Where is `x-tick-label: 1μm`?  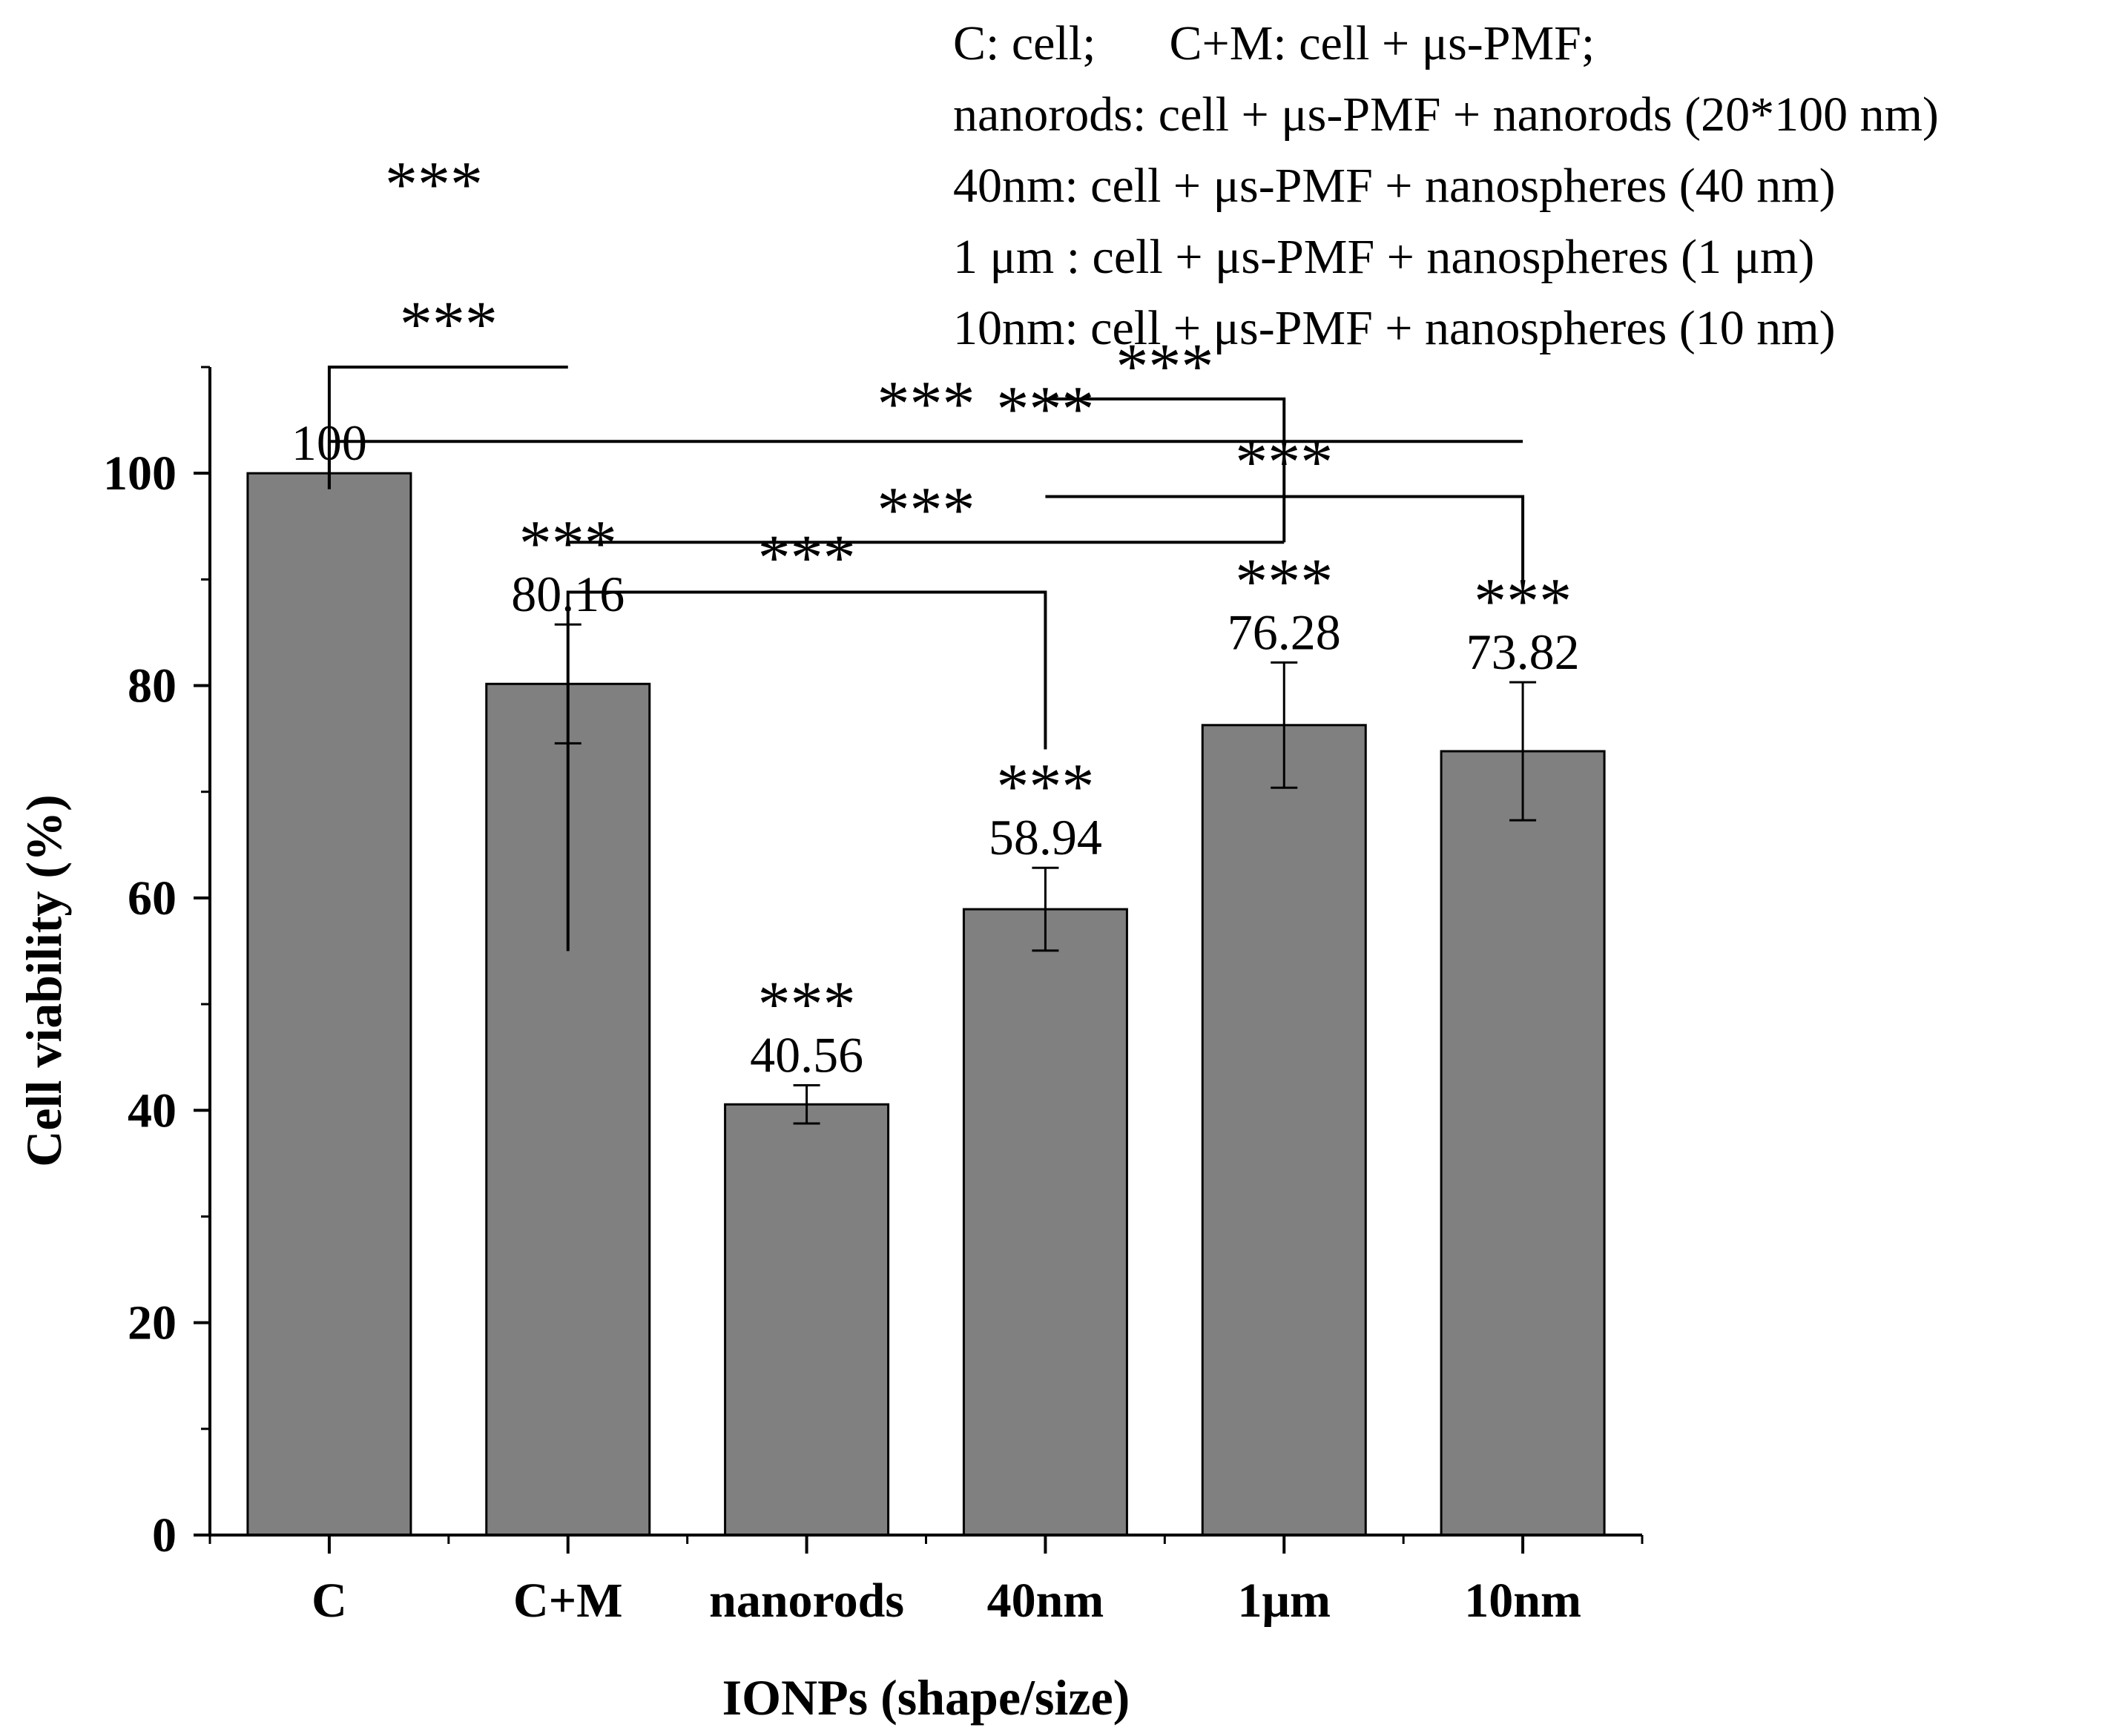
x-tick-label: 1μm is located at coordinates (1284, 1601).